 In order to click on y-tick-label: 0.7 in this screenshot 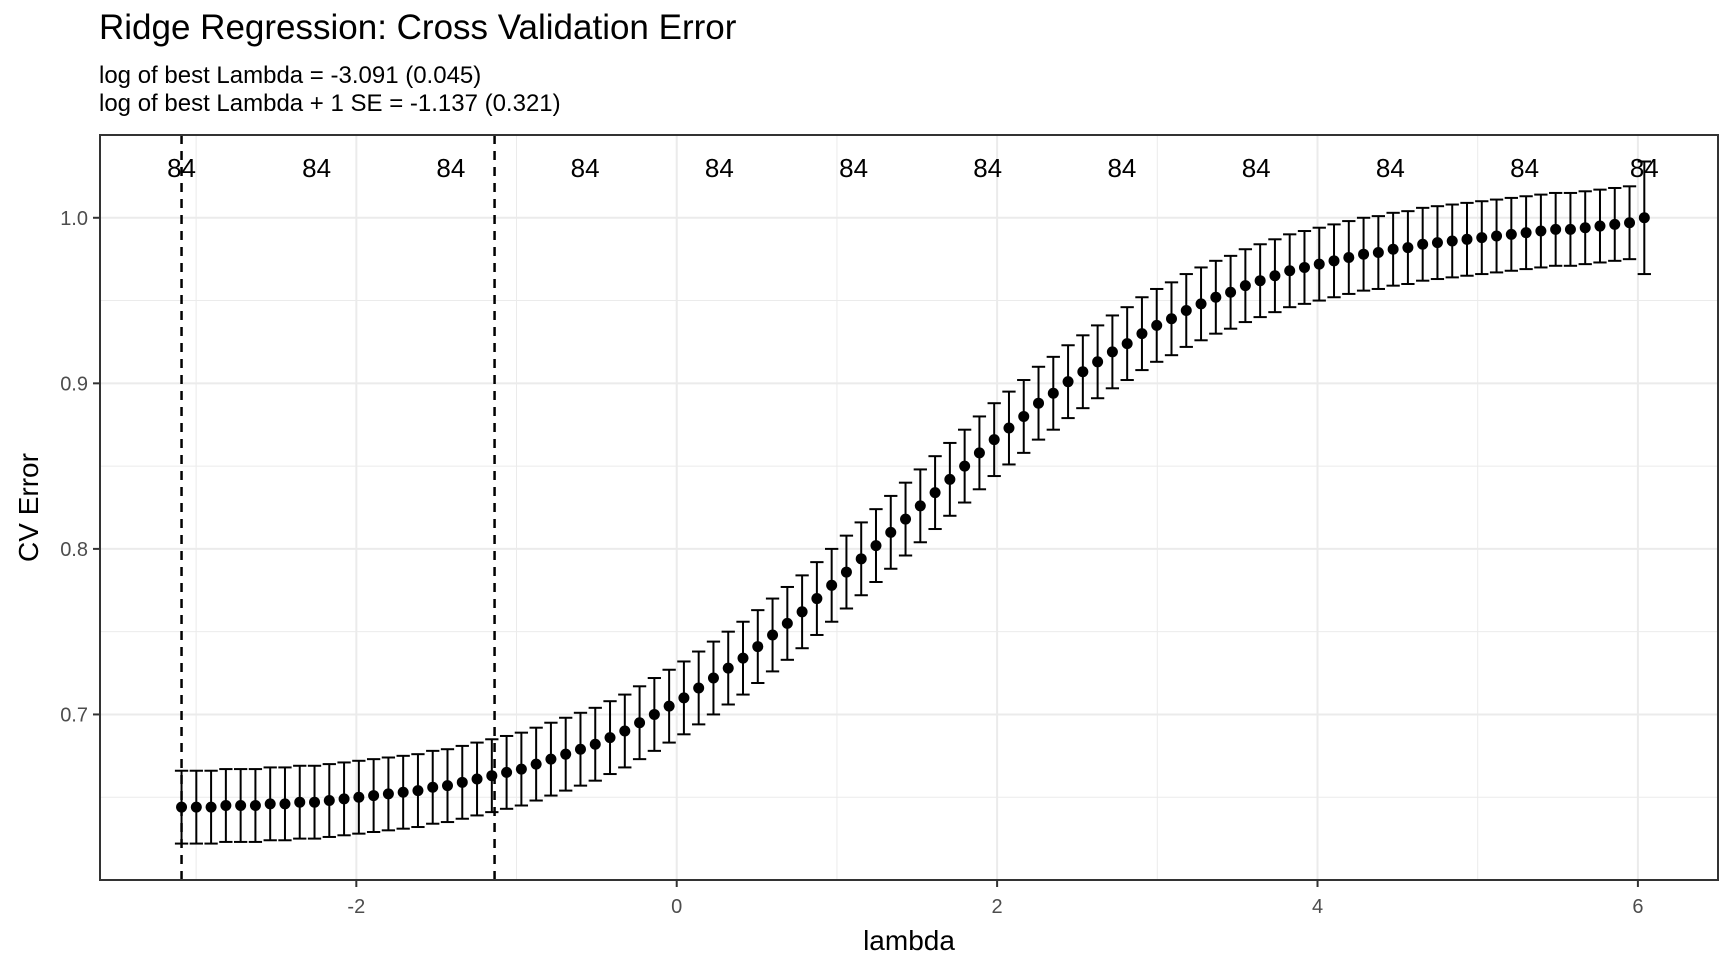, I will do `click(74, 715)`.